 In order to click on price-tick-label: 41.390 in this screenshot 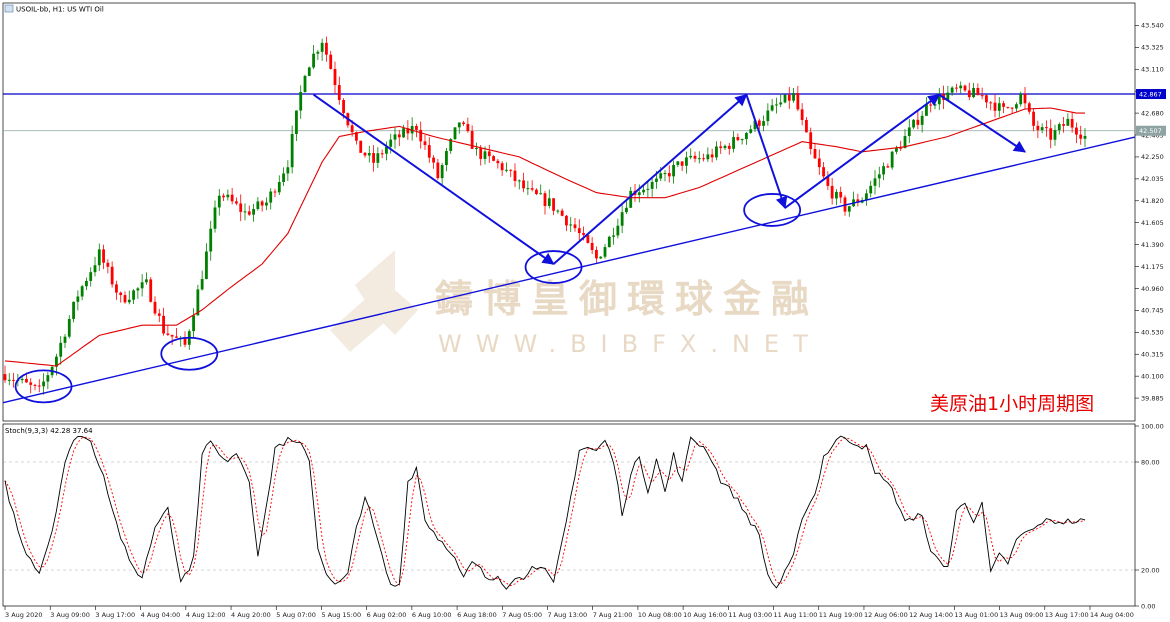, I will do `click(1152, 245)`.